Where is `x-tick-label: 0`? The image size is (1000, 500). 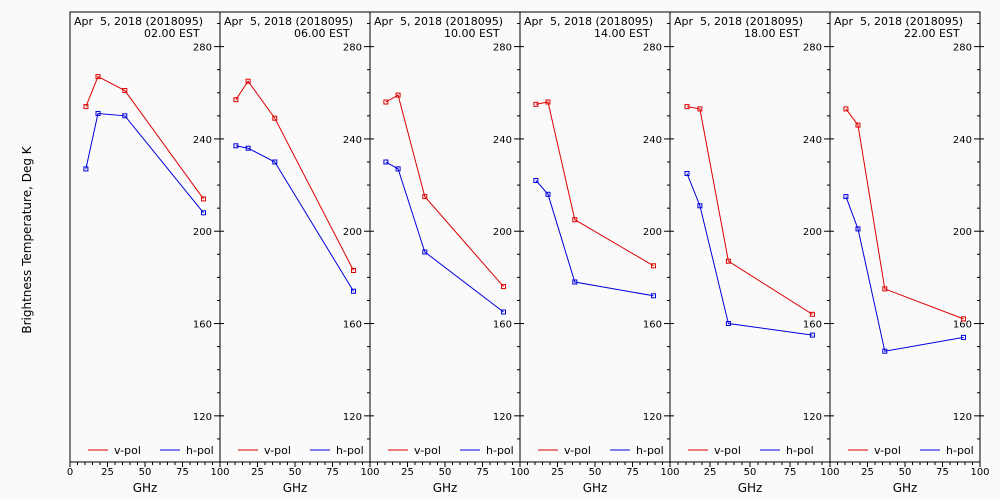 x-tick-label: 0 is located at coordinates (70, 472).